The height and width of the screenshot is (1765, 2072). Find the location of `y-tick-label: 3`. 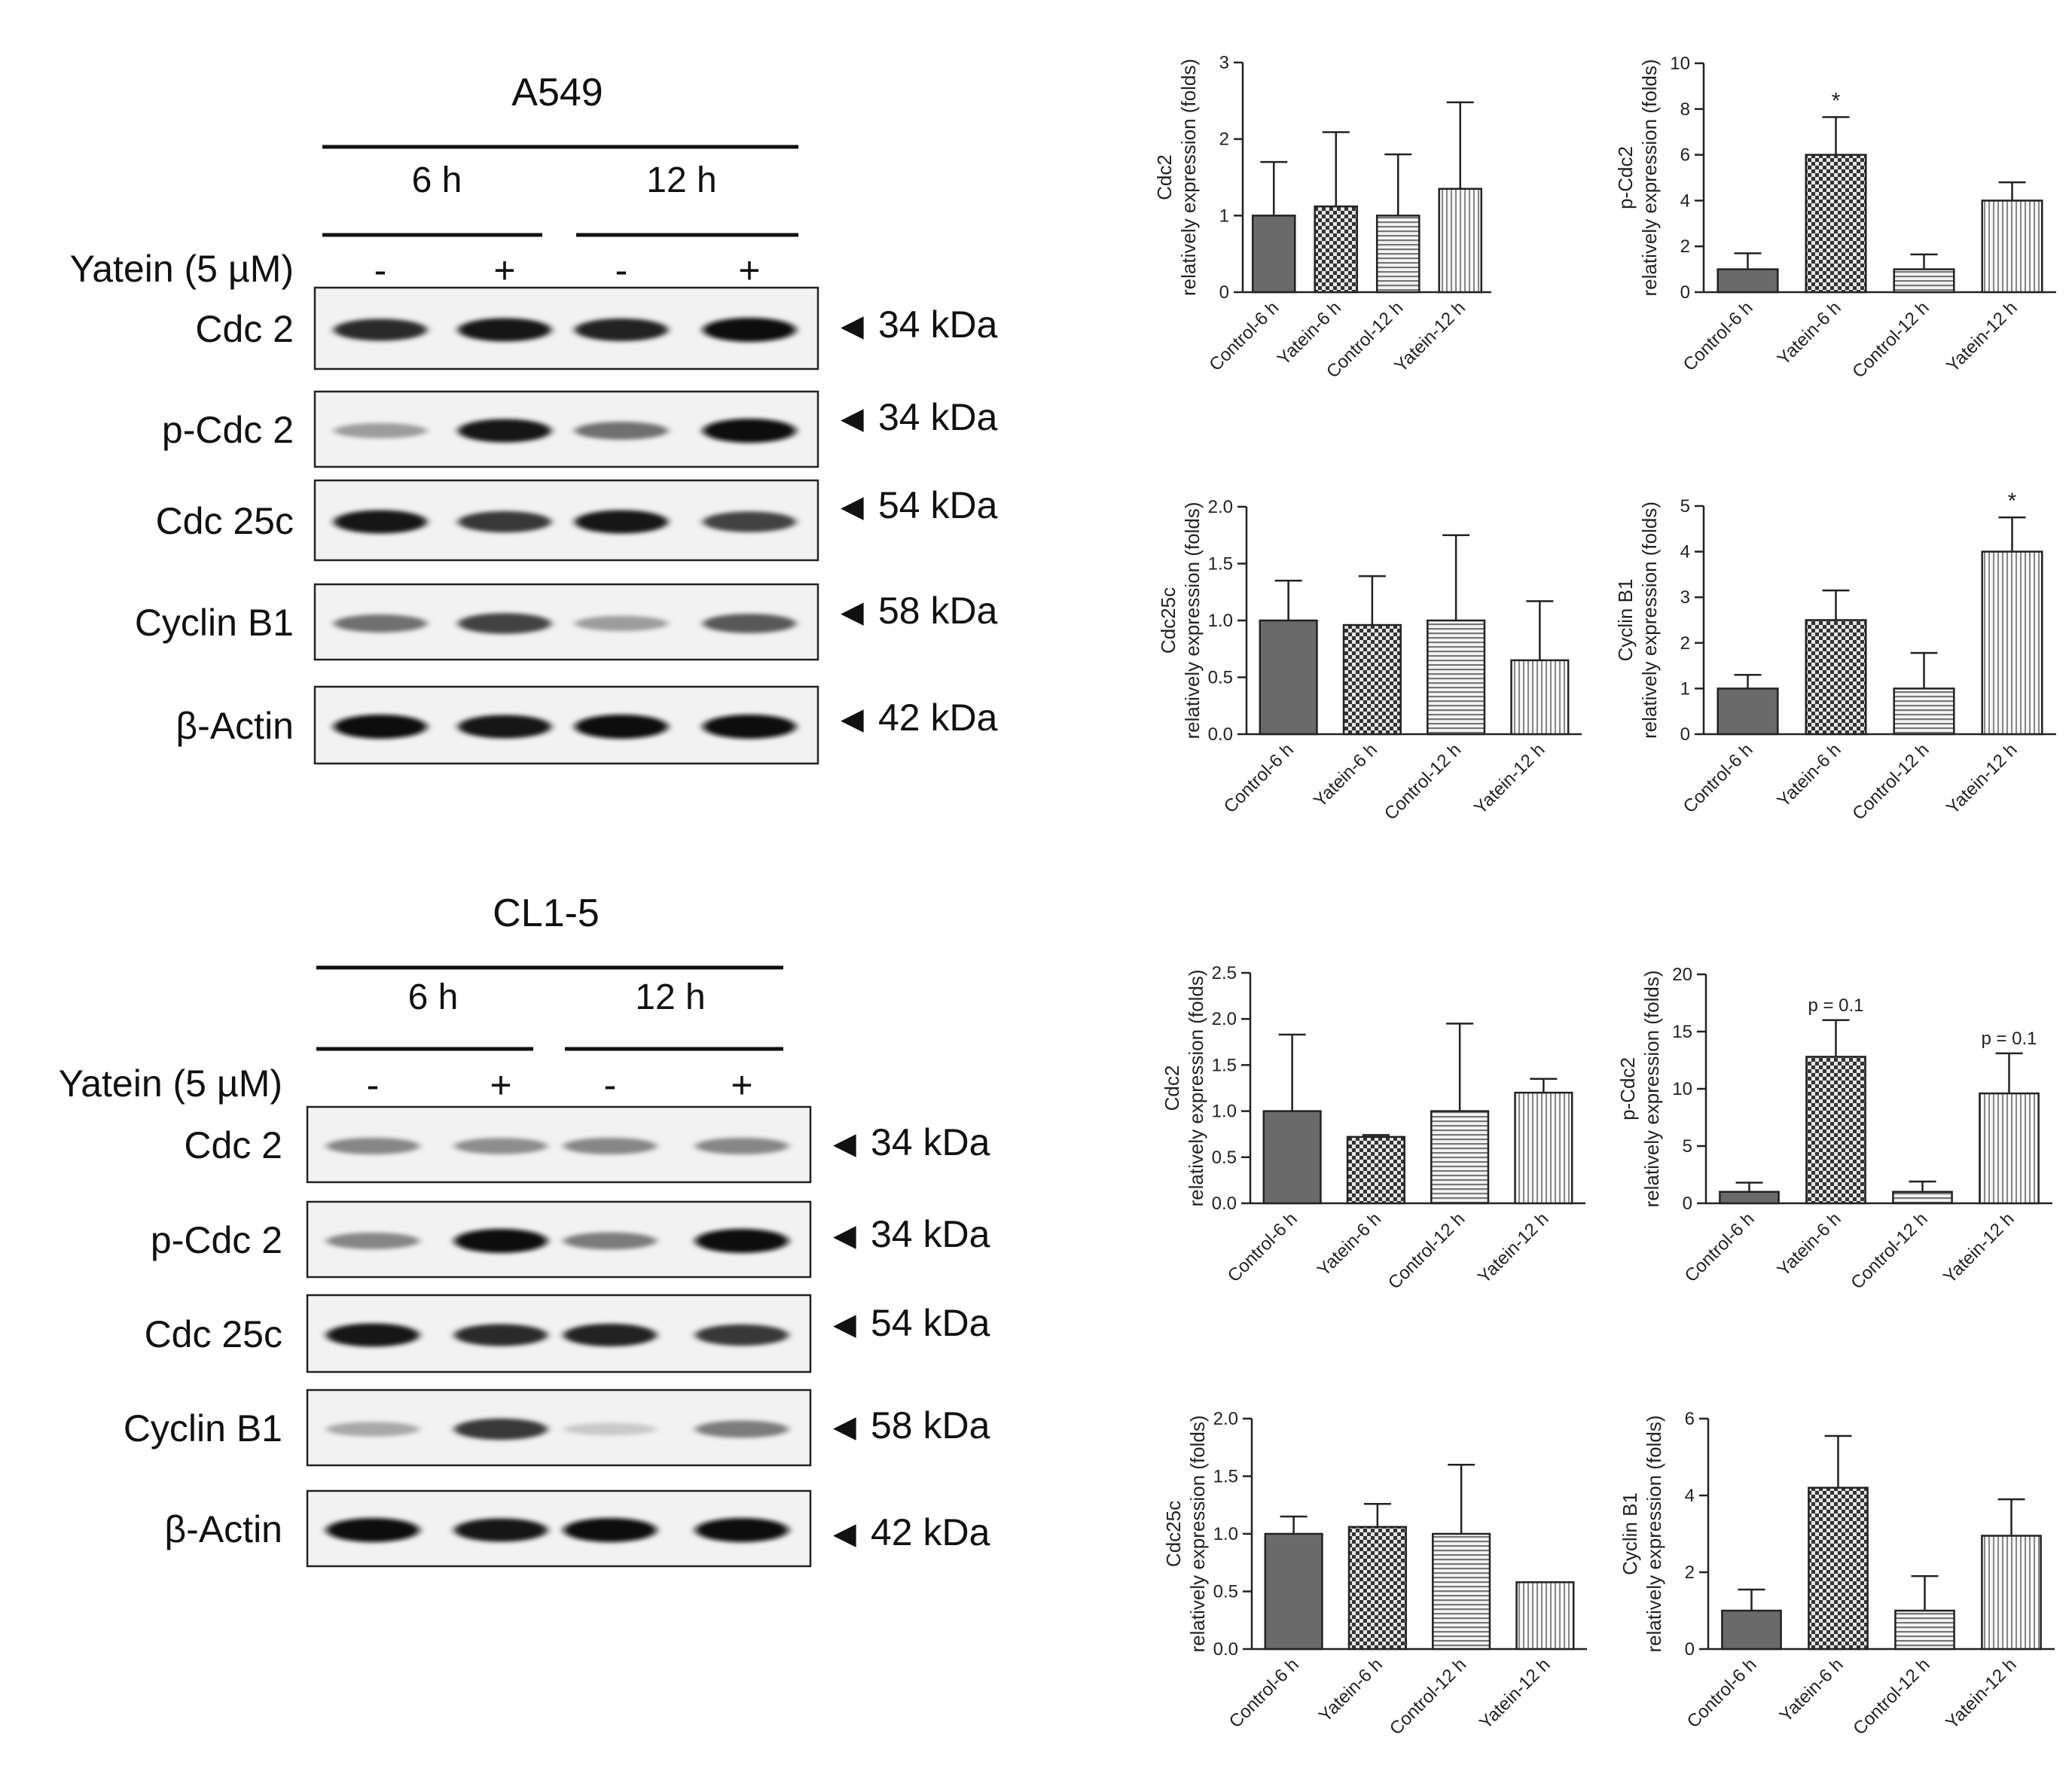

y-tick-label: 3 is located at coordinates (1685, 597).